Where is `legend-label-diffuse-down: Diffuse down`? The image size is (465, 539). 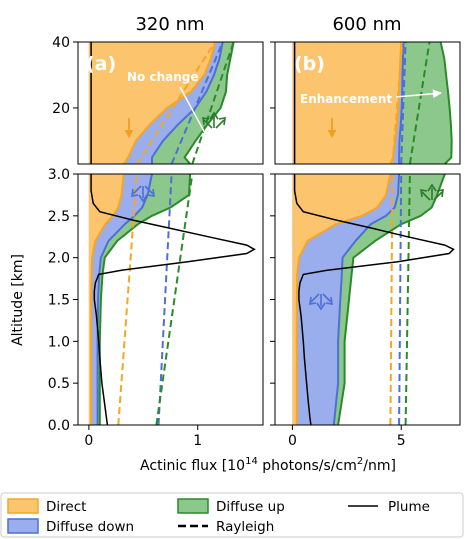
legend-label-diffuse-down: Diffuse down is located at coordinates (90, 527).